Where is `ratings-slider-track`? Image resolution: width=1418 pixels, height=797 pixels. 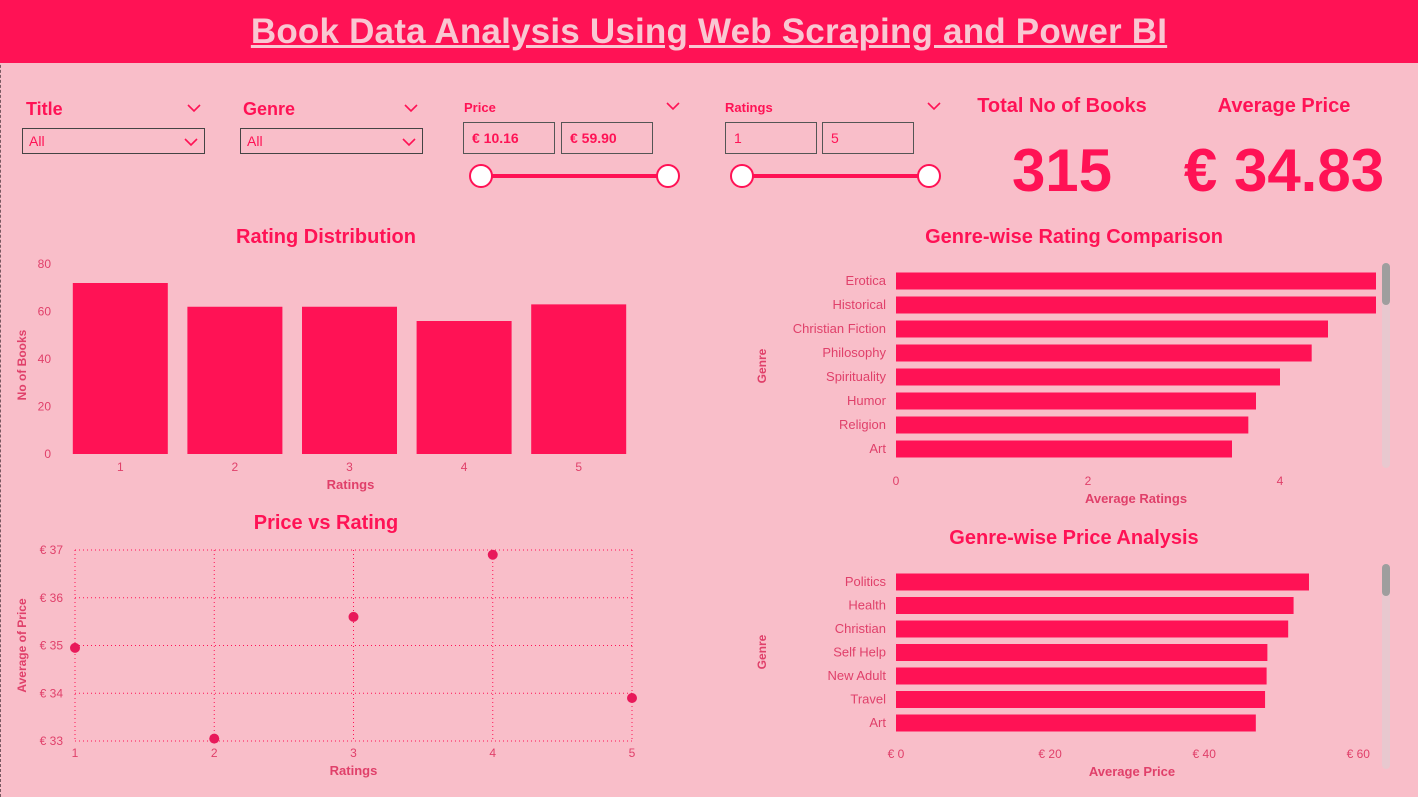 ratings-slider-track is located at coordinates (836, 176).